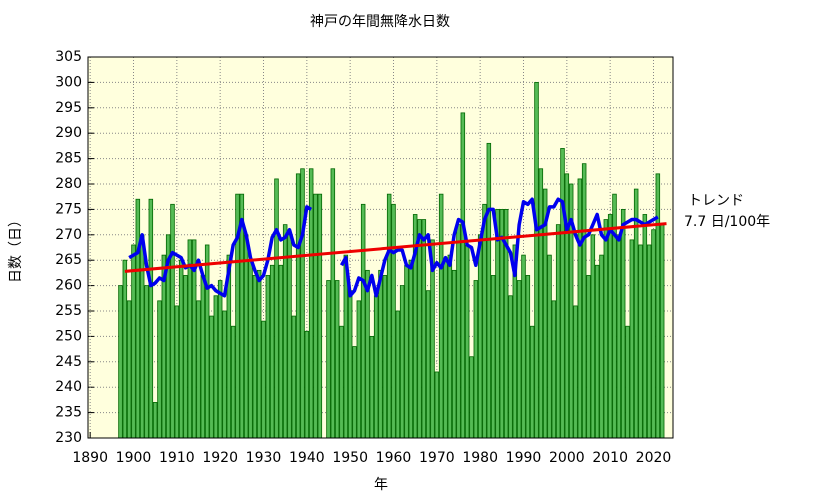  I want to click on y-tick-label: 300, so click(68, 82).